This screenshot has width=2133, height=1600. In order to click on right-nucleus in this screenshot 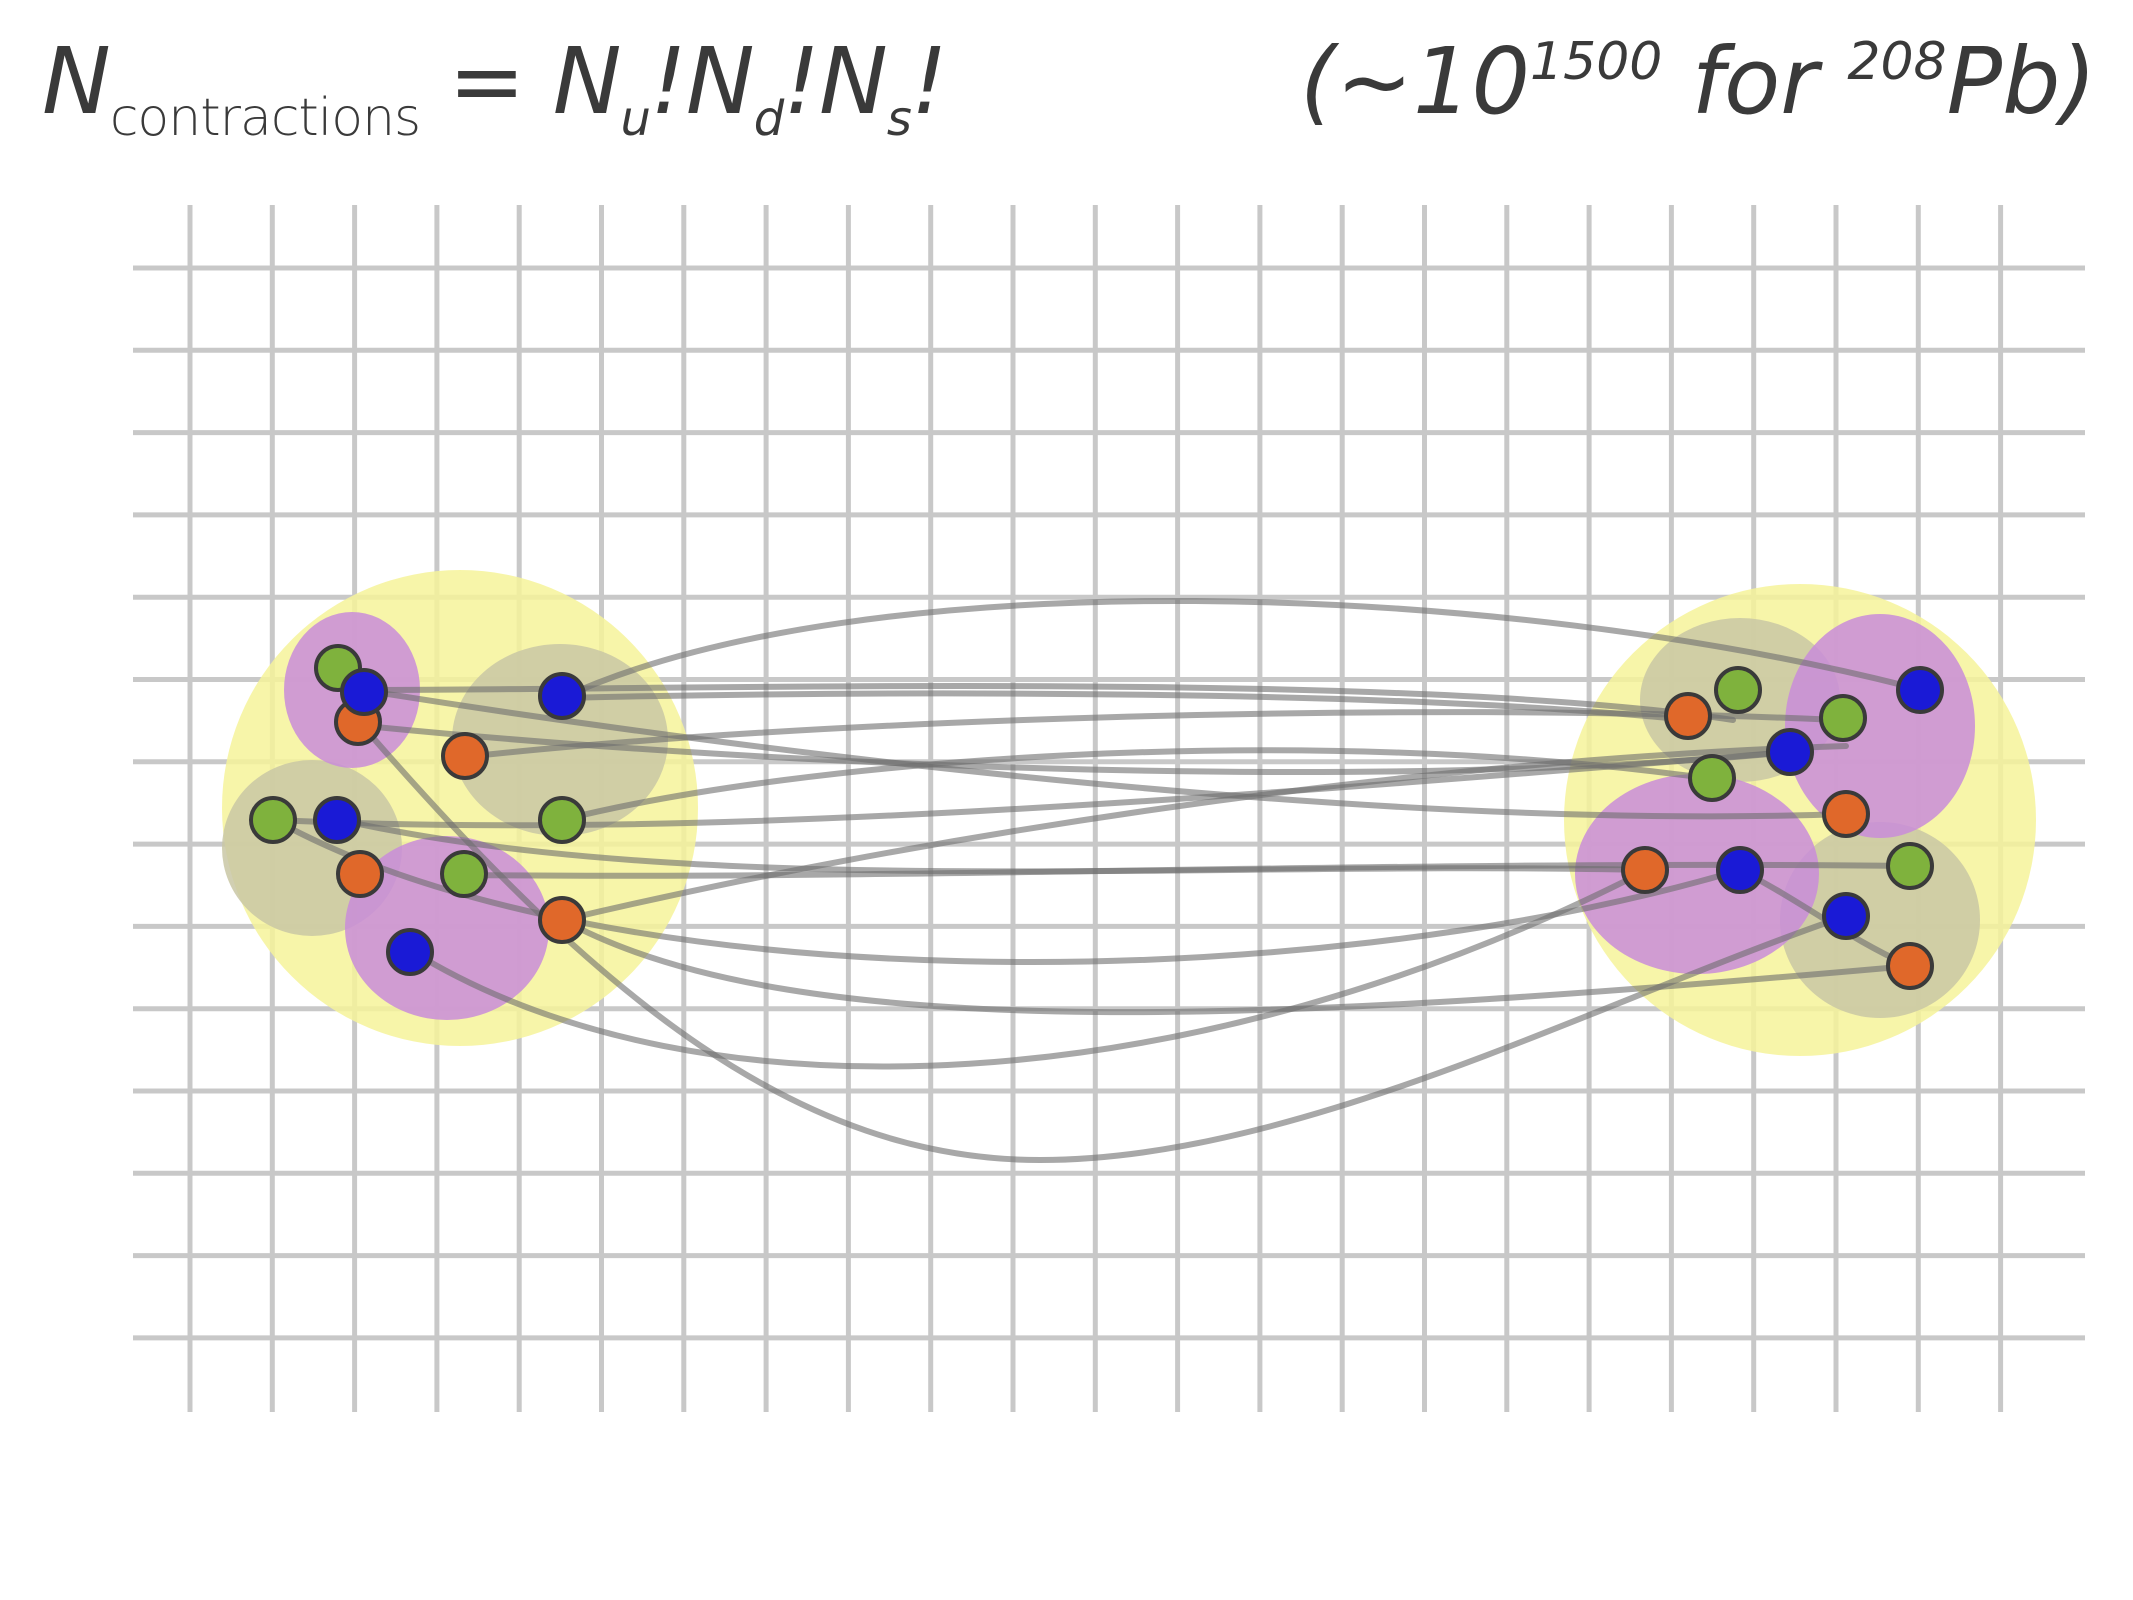, I will do `click(1800, 820)`.